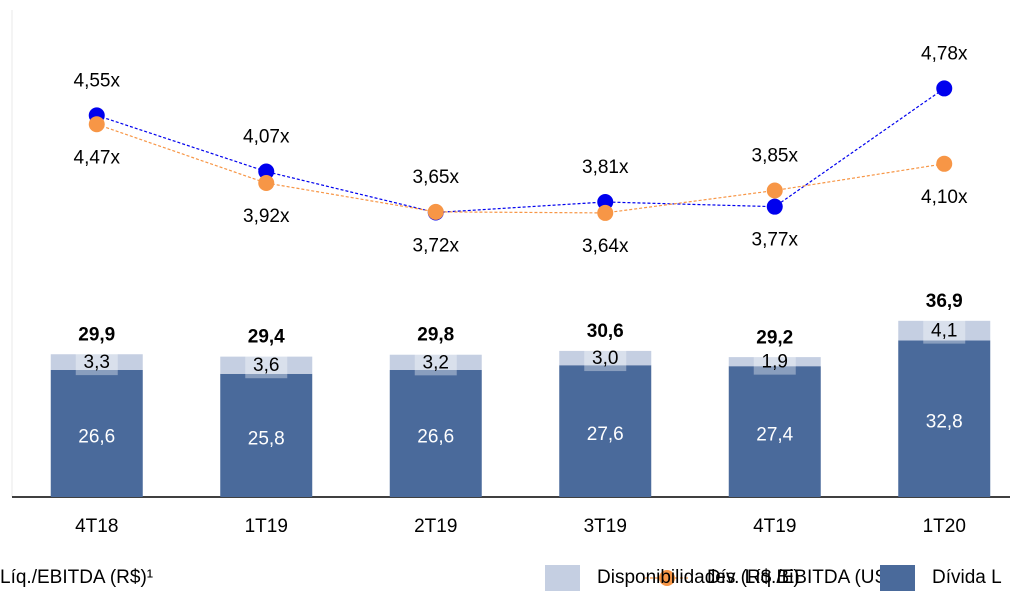  I want to click on line-label: 3,92x, so click(266, 216).